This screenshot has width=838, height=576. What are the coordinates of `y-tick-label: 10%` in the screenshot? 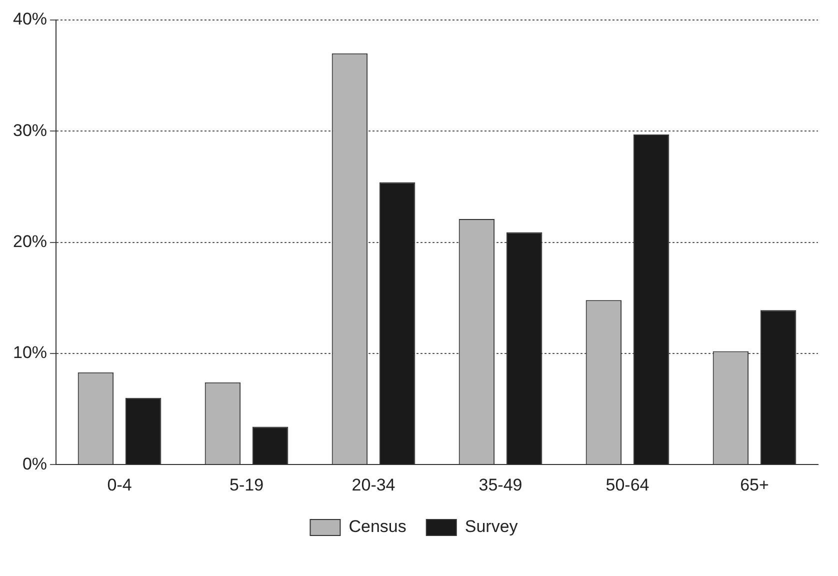 It's located at (30, 352).